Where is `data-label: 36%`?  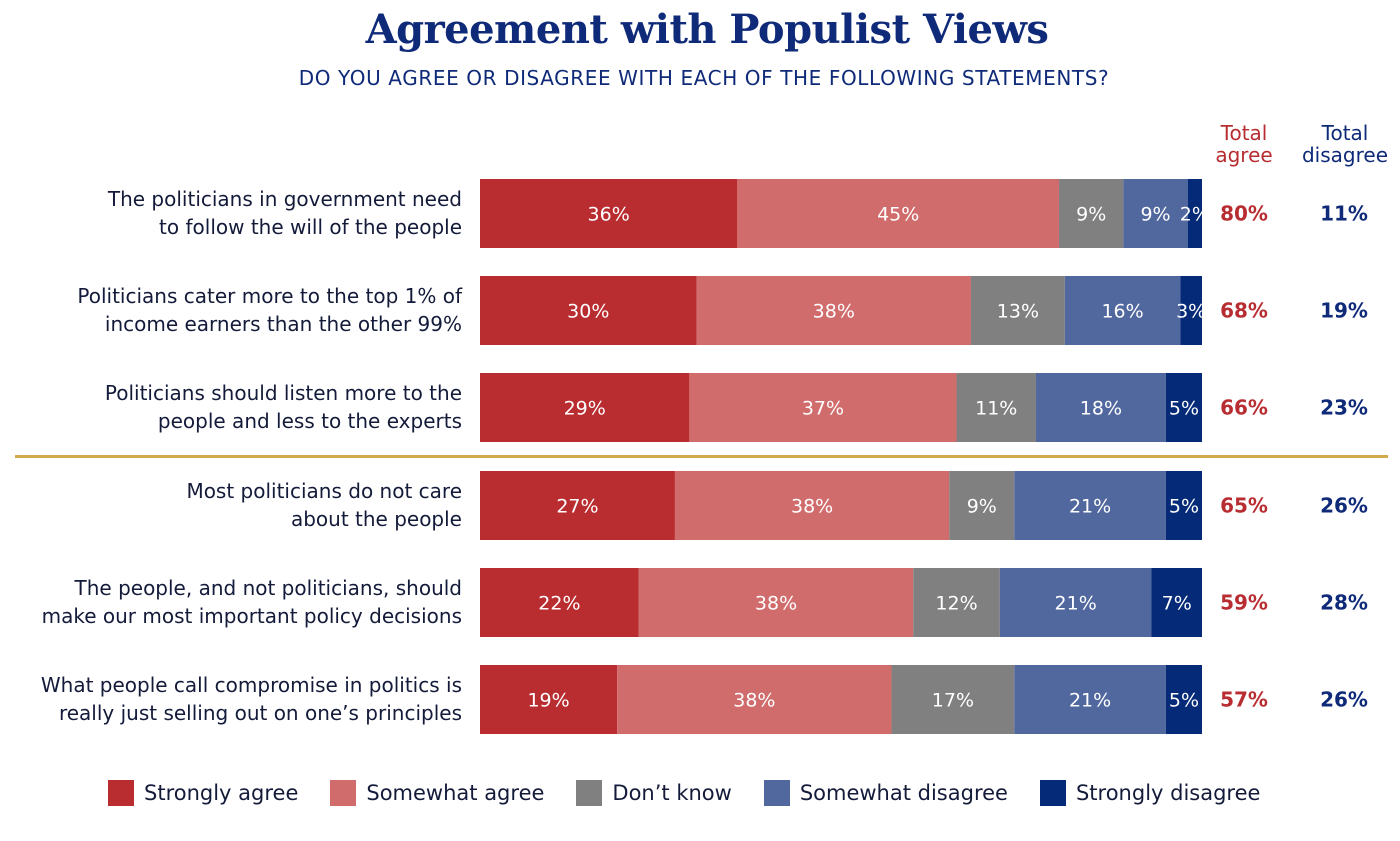 data-label: 36% is located at coordinates (609, 215).